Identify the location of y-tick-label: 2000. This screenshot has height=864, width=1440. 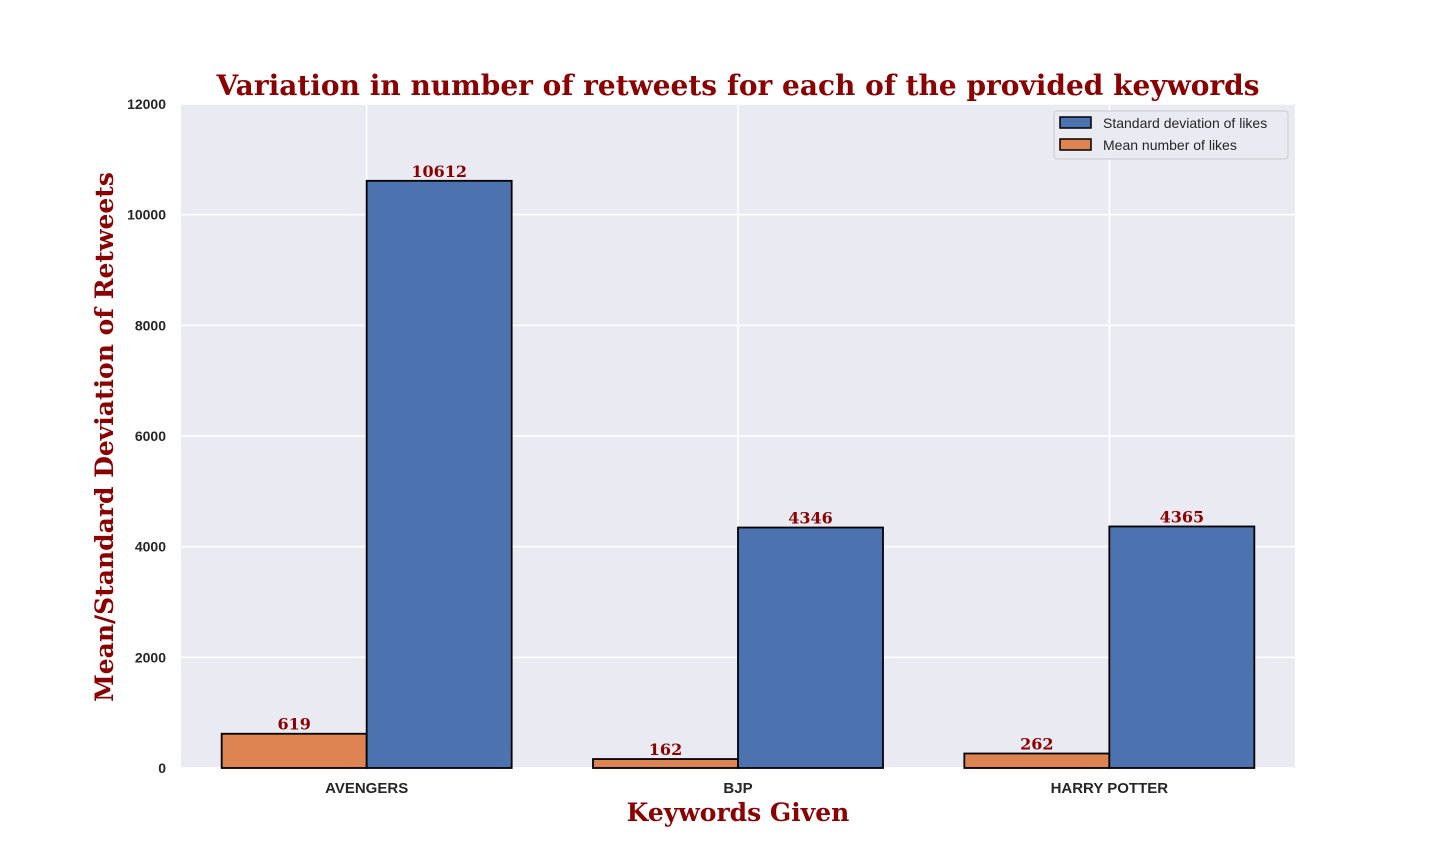
(150, 657).